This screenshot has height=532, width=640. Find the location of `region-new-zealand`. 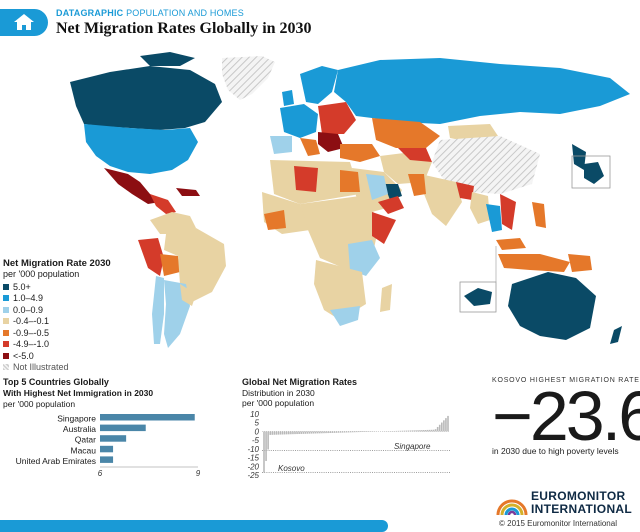

region-new-zealand is located at coordinates (616, 335).